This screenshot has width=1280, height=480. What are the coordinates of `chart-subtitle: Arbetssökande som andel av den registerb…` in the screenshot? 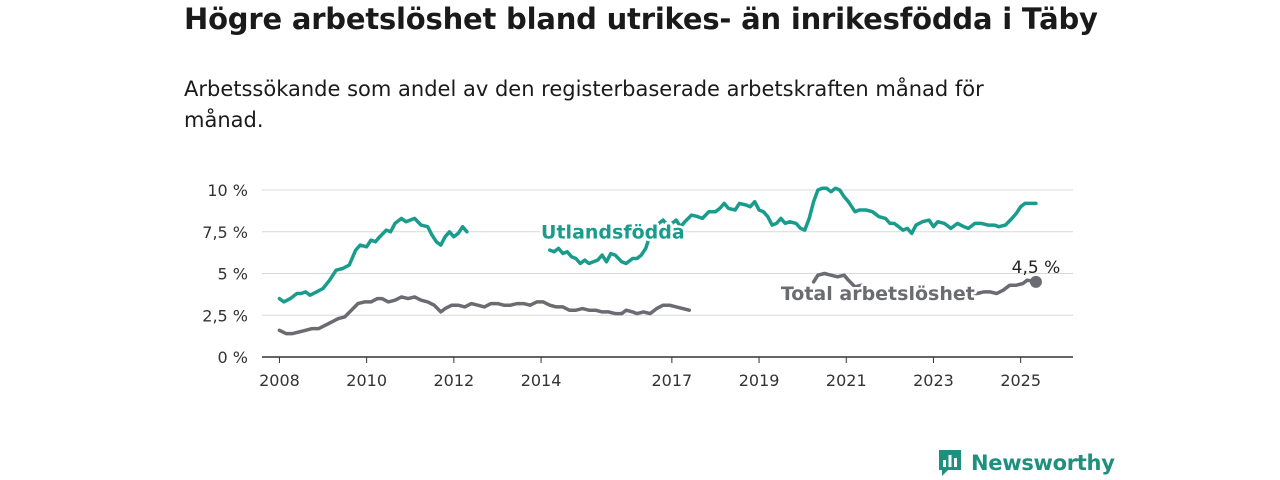 It's located at (584, 104).